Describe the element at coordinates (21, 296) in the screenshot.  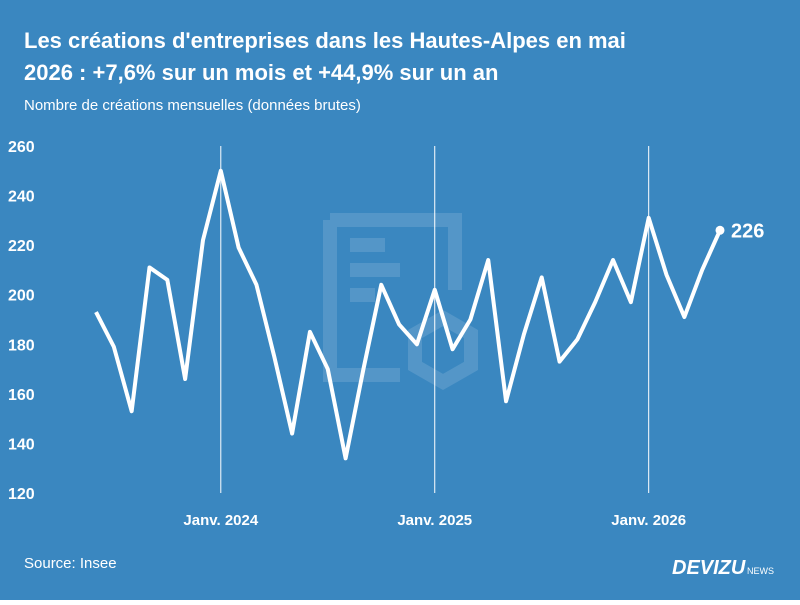
I see `y-tick-label: 200` at that location.